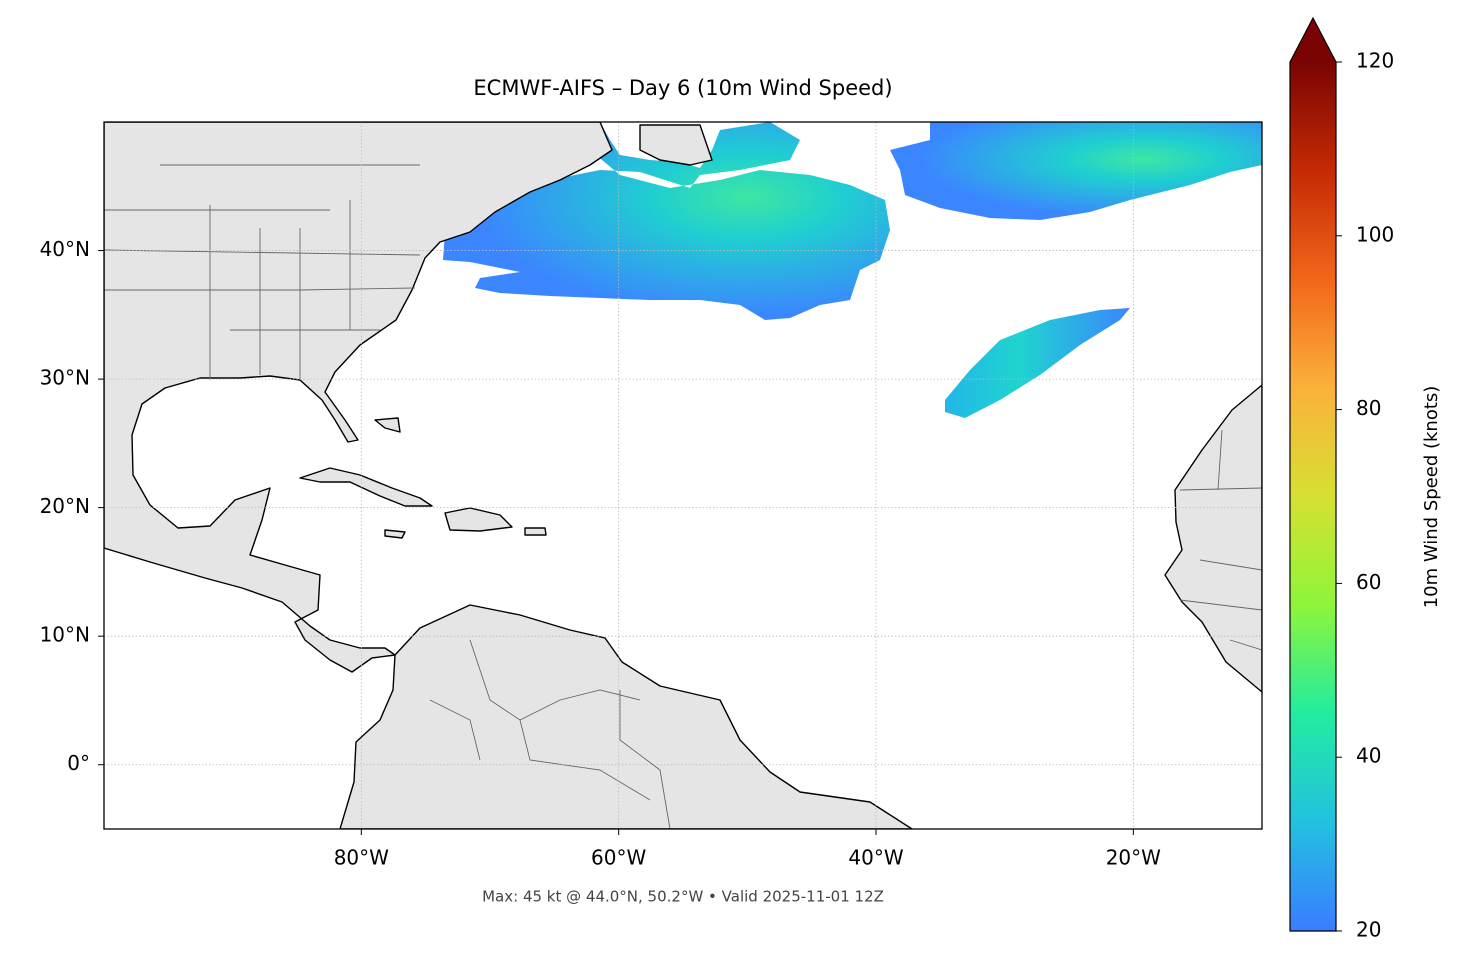 The width and height of the screenshot is (1466, 969). I want to click on jamaica, so click(395, 534).